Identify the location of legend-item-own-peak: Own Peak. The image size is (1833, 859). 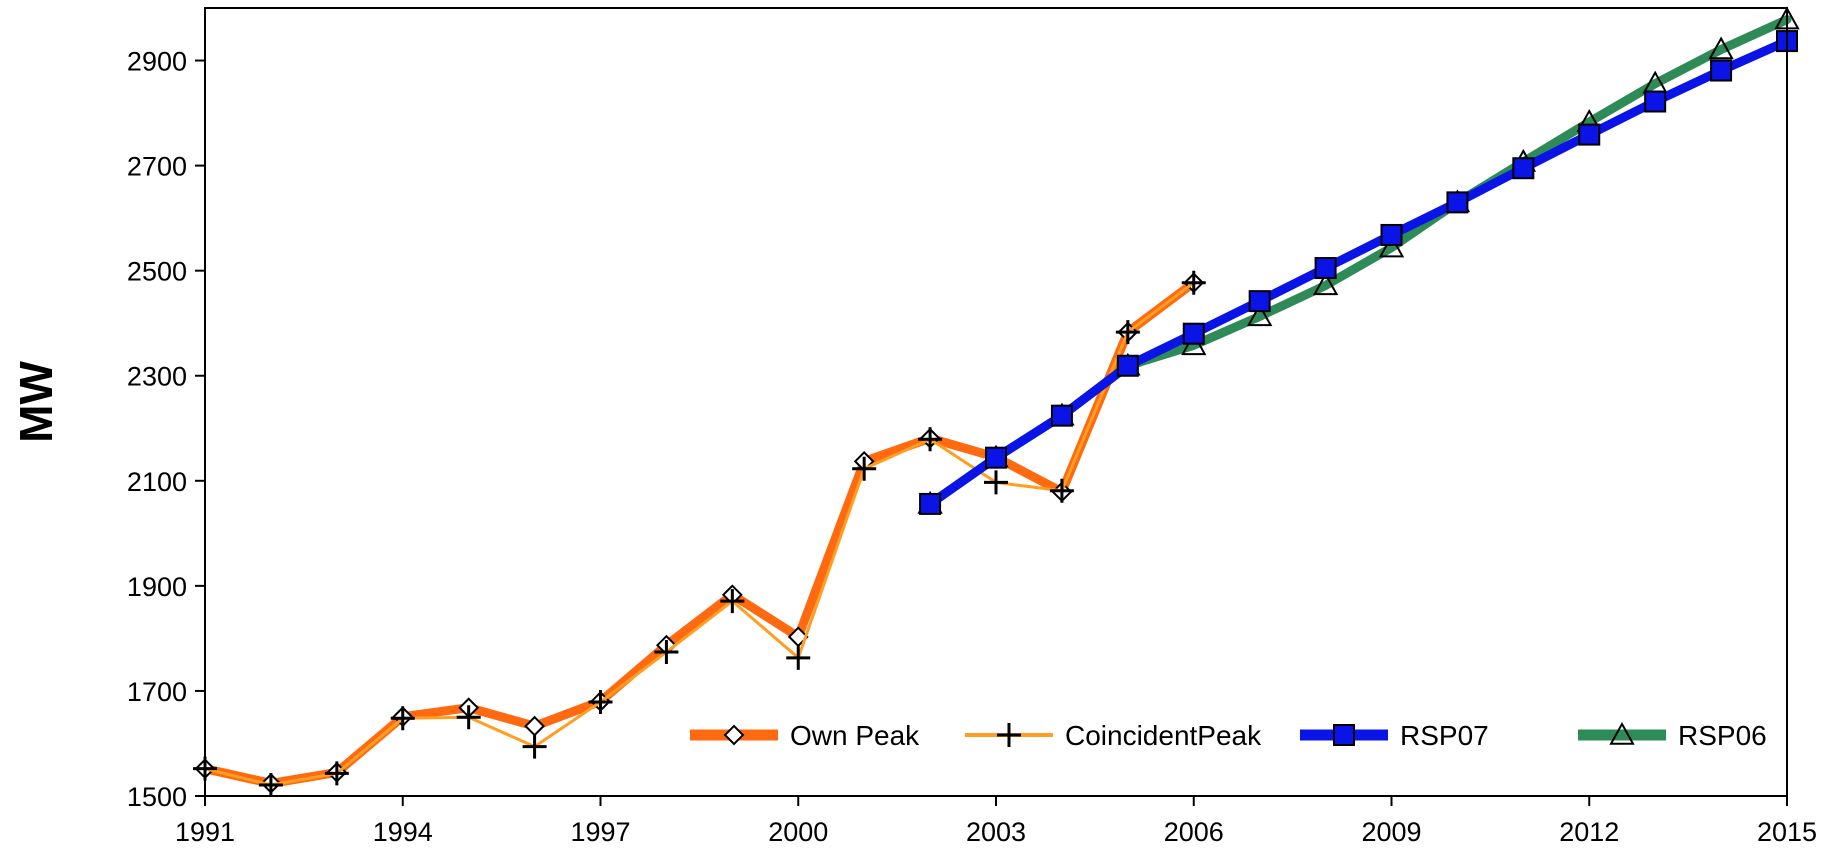
(805, 735).